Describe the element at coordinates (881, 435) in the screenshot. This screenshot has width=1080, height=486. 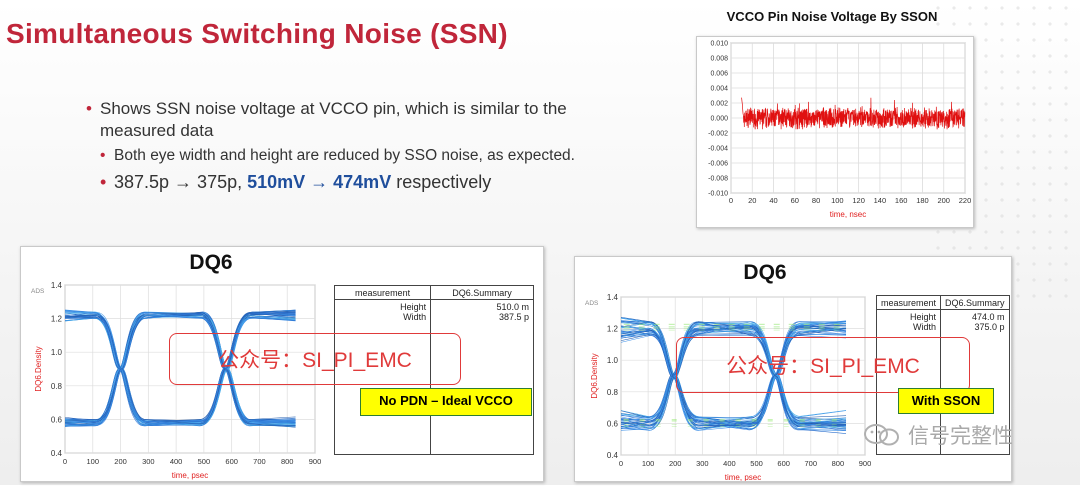
I see `wechat-icon` at that location.